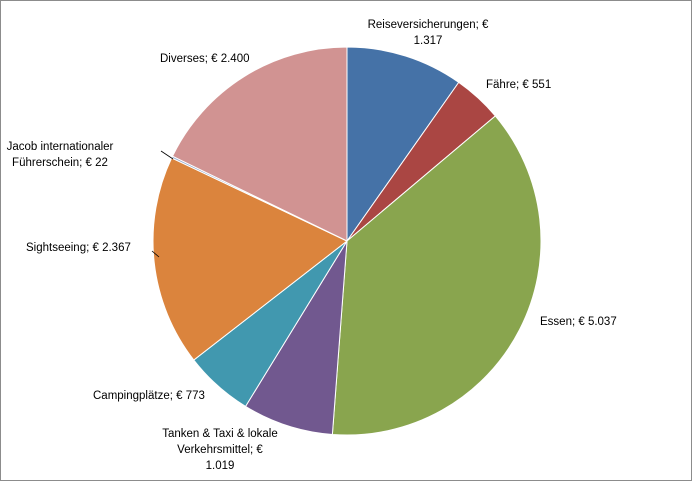 The height and width of the screenshot is (482, 692). What do you see at coordinates (60, 147) in the screenshot?
I see `data-label-line: Jacob internationaler` at bounding box center [60, 147].